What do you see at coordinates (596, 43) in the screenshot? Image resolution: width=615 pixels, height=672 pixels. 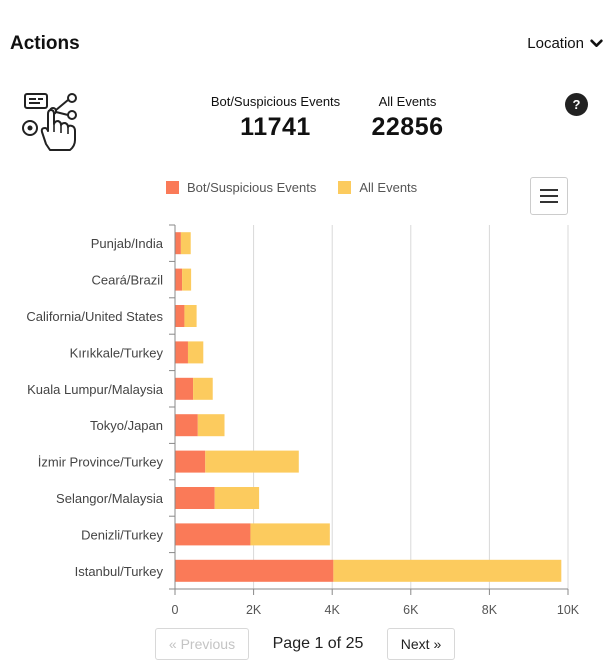 I see `chevron-down-icon` at bounding box center [596, 43].